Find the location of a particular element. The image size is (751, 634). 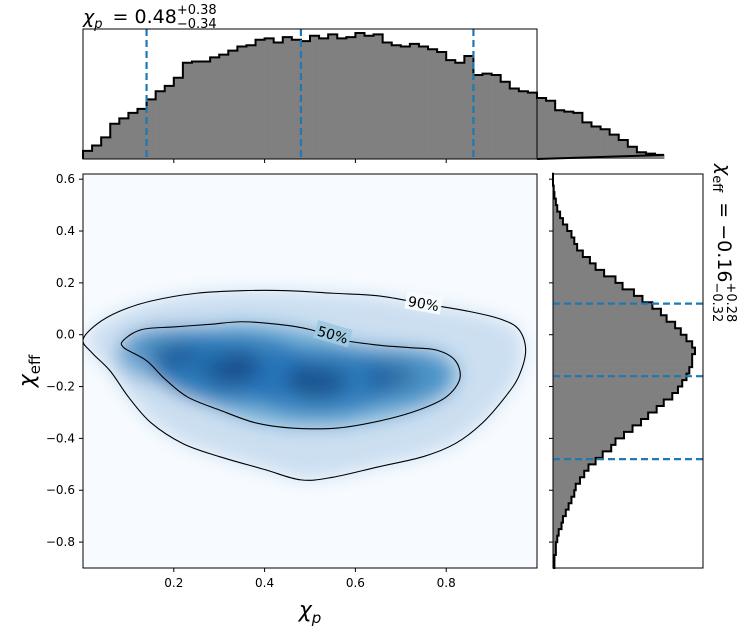

chi-eff-title-plus: +0.28 is located at coordinates (730, 302).